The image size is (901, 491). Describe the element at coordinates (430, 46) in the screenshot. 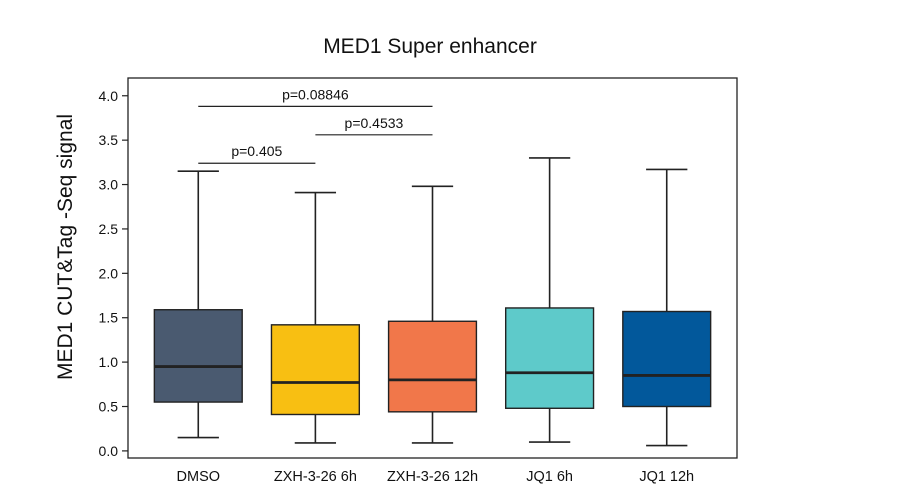

I see `chart-title: MED1 Super enhancer` at that location.